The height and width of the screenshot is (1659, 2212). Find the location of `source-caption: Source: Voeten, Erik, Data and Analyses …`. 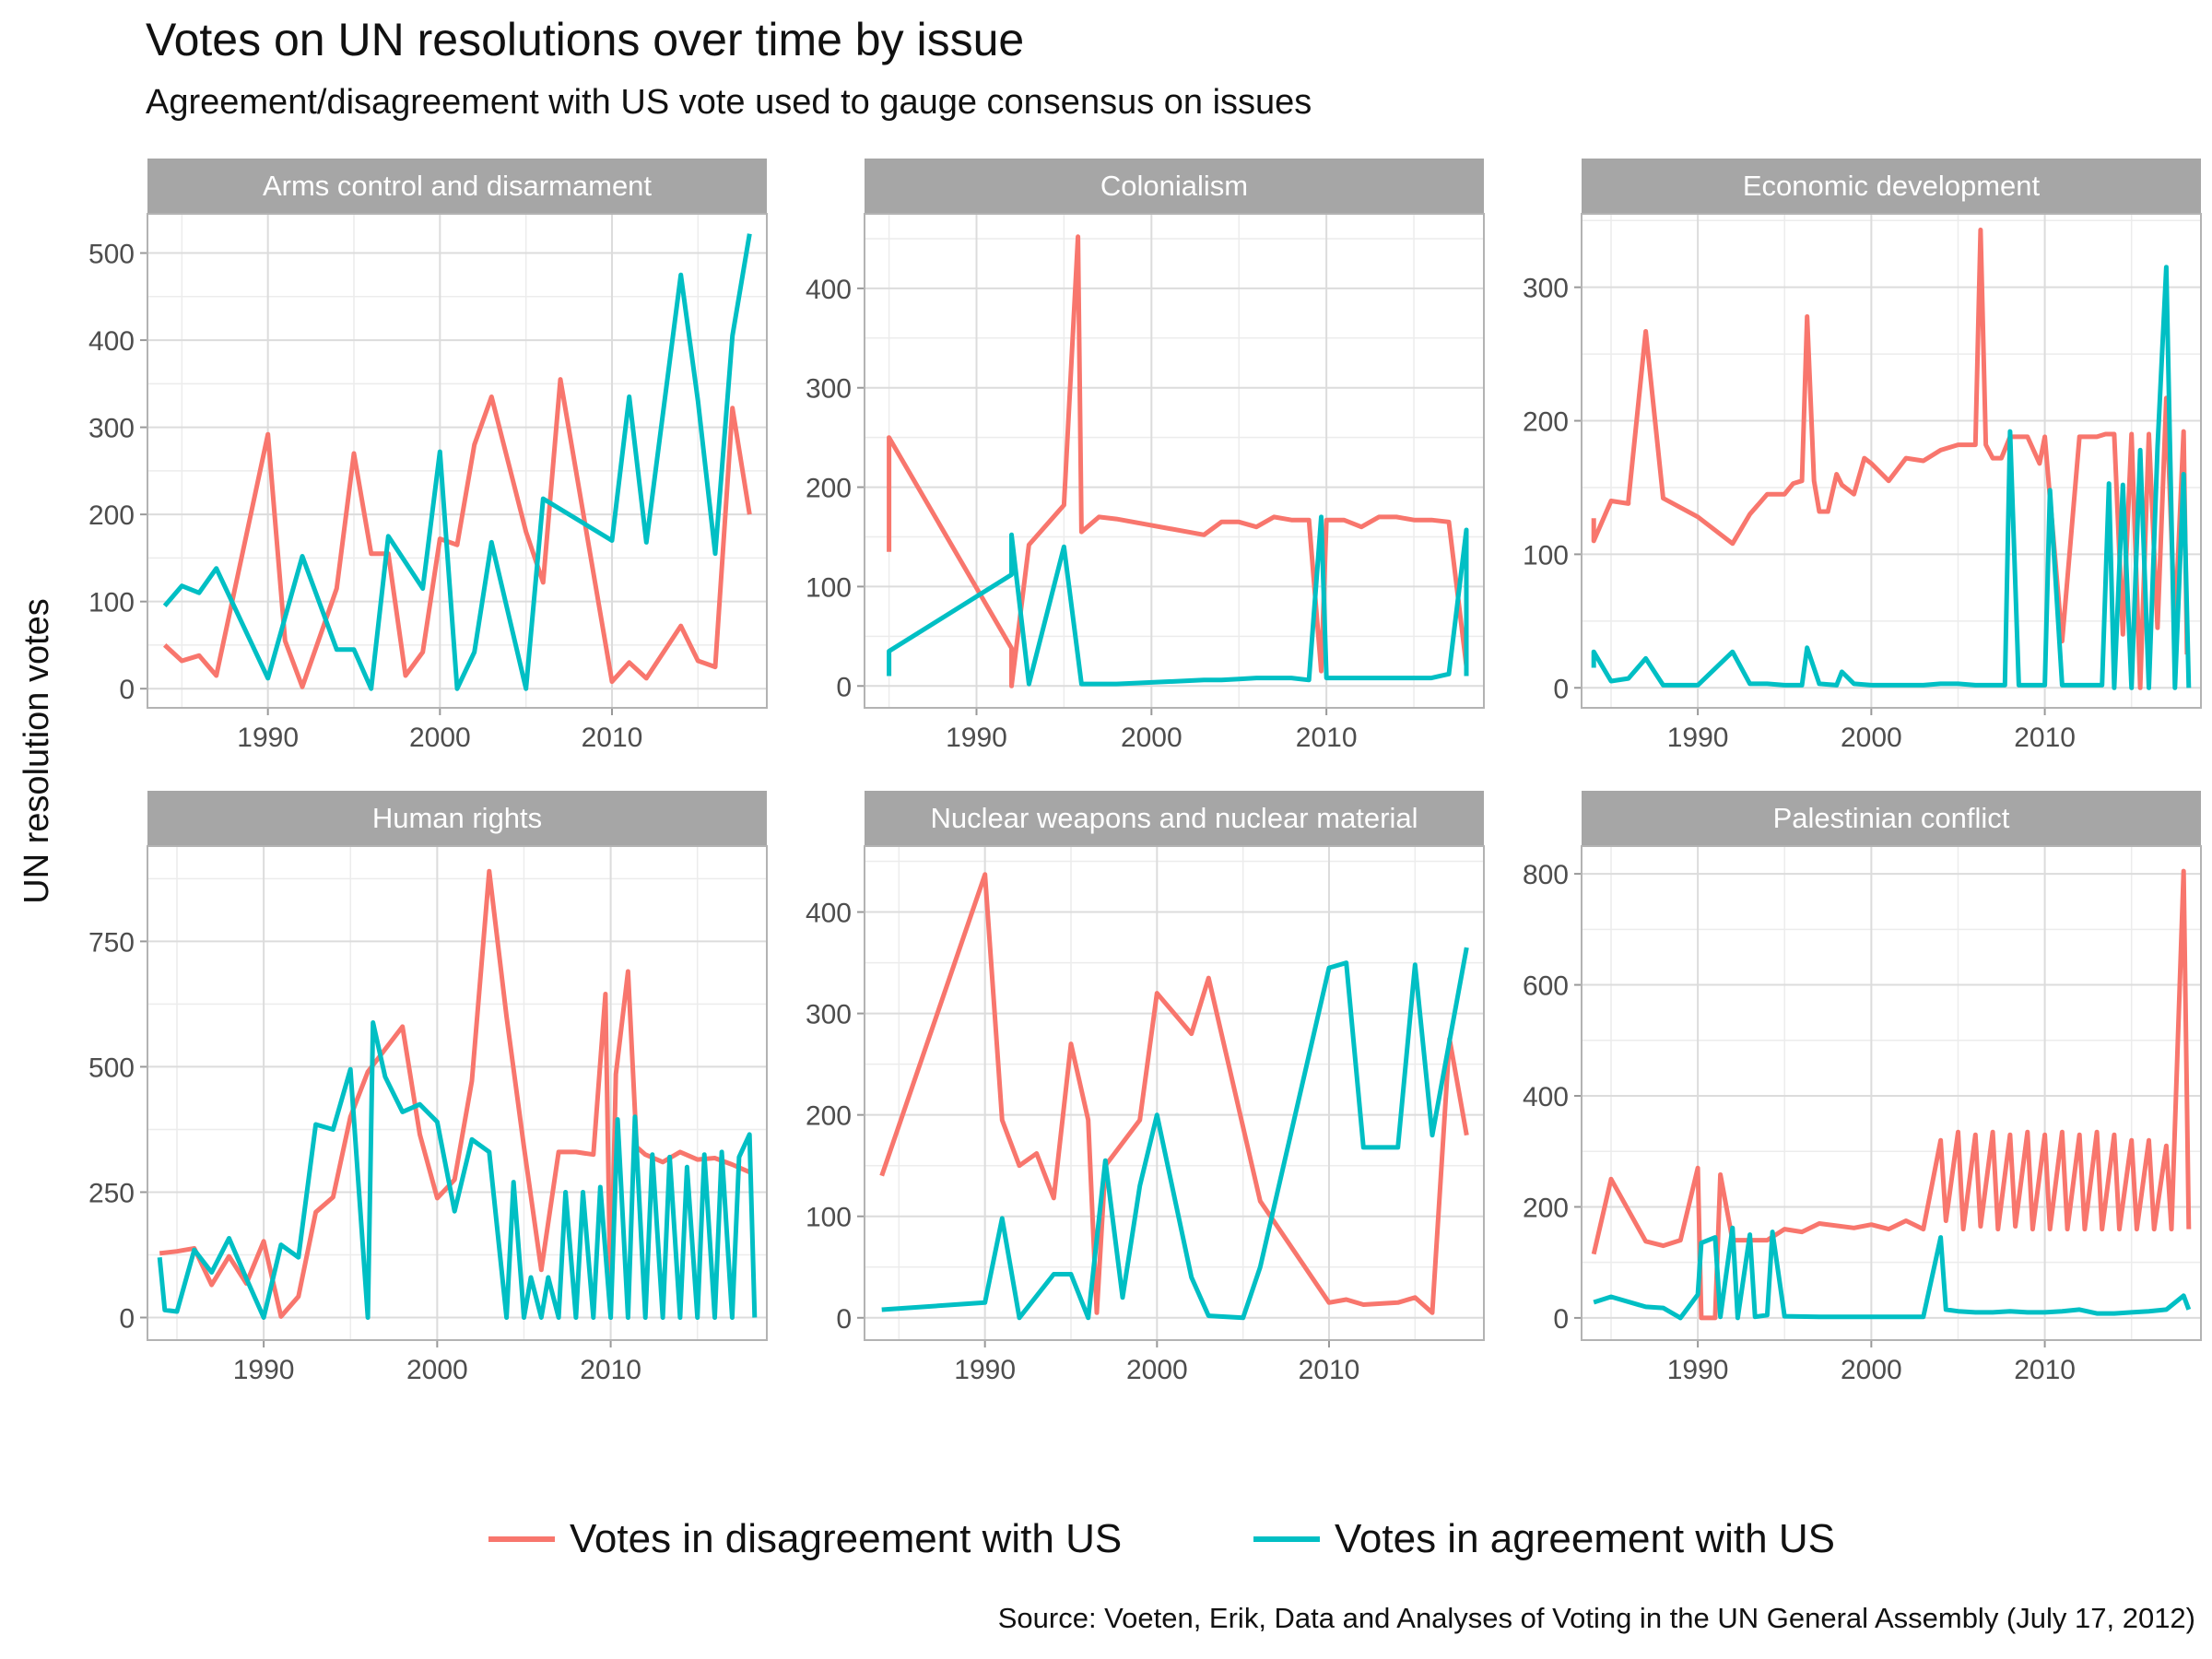

source-caption: Source: Voeten, Erik, Data and Analyses … is located at coordinates (1596, 1618).